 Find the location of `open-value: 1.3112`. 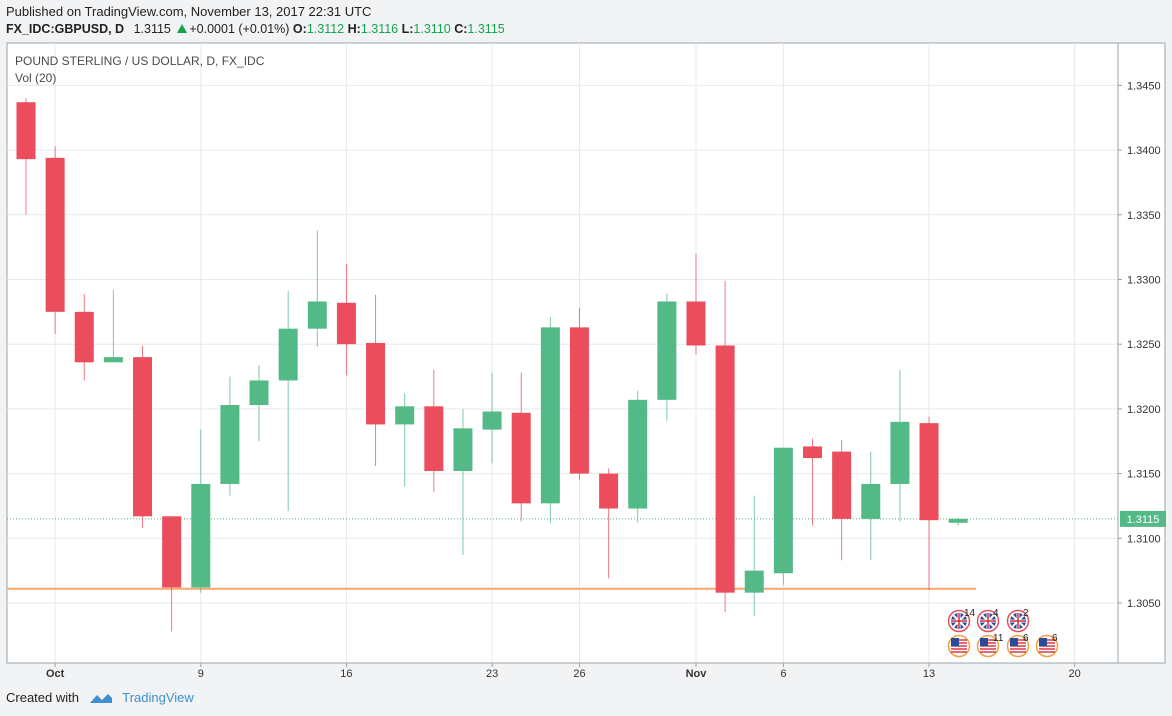

open-value: 1.3112 is located at coordinates (325, 29).